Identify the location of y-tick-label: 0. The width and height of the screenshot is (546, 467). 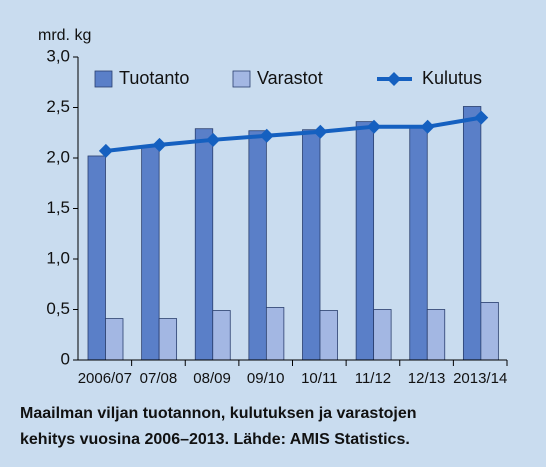
(65, 358).